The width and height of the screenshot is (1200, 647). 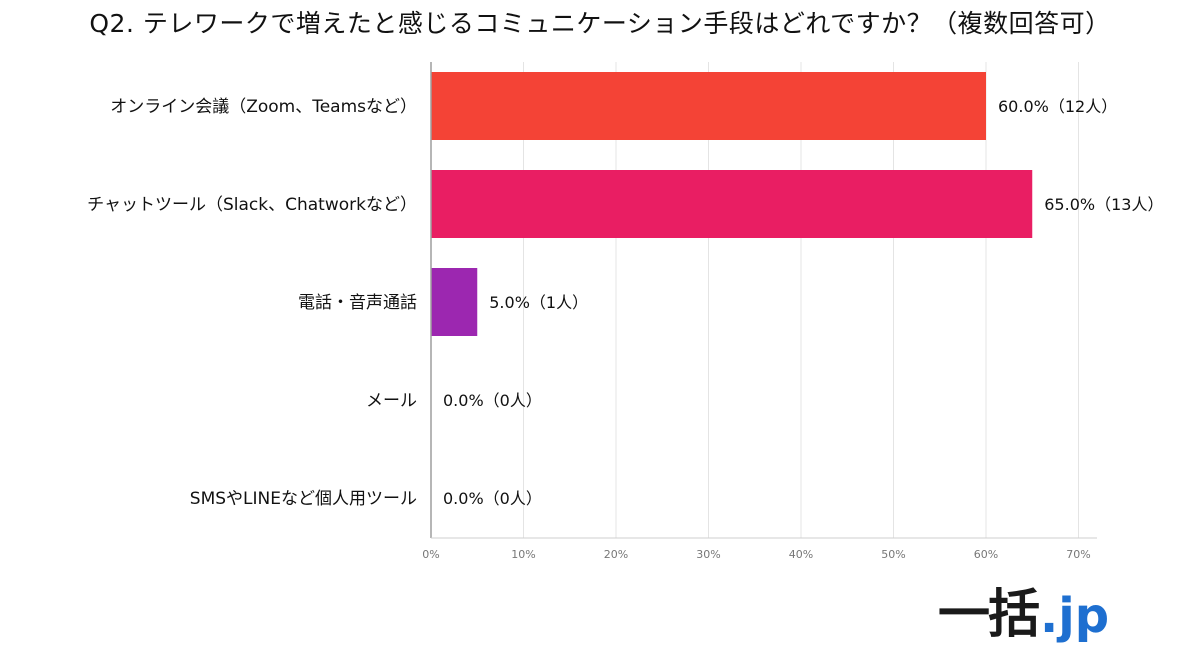 I want to click on x-tick-label: 0%, so click(x=430, y=554).